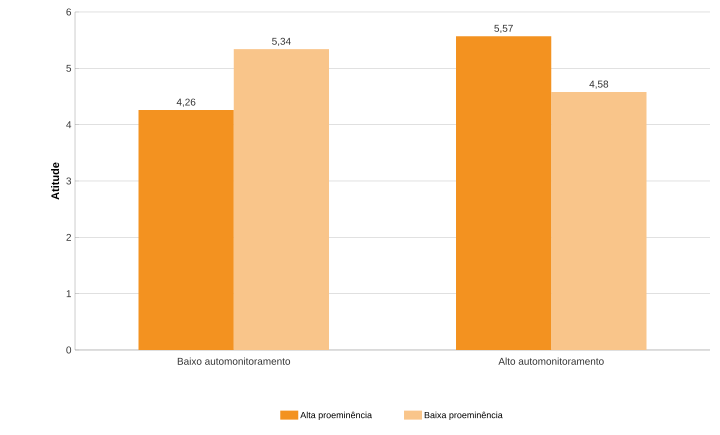 Image resolution: width=720 pixels, height=435 pixels. What do you see at coordinates (69, 294) in the screenshot?
I see `y-tick-label: 1` at bounding box center [69, 294].